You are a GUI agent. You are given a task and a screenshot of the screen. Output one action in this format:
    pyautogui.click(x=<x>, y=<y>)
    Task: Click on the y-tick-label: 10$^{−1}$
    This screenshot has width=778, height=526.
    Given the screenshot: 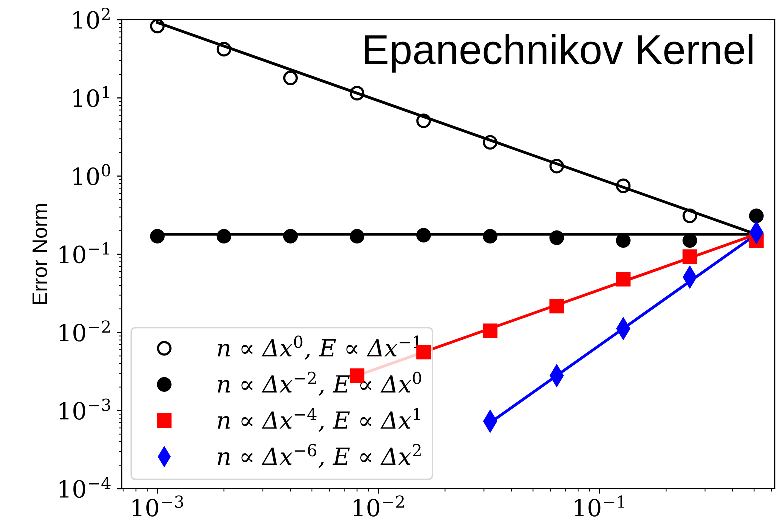 What is the action you would take?
    pyautogui.click(x=85, y=253)
    